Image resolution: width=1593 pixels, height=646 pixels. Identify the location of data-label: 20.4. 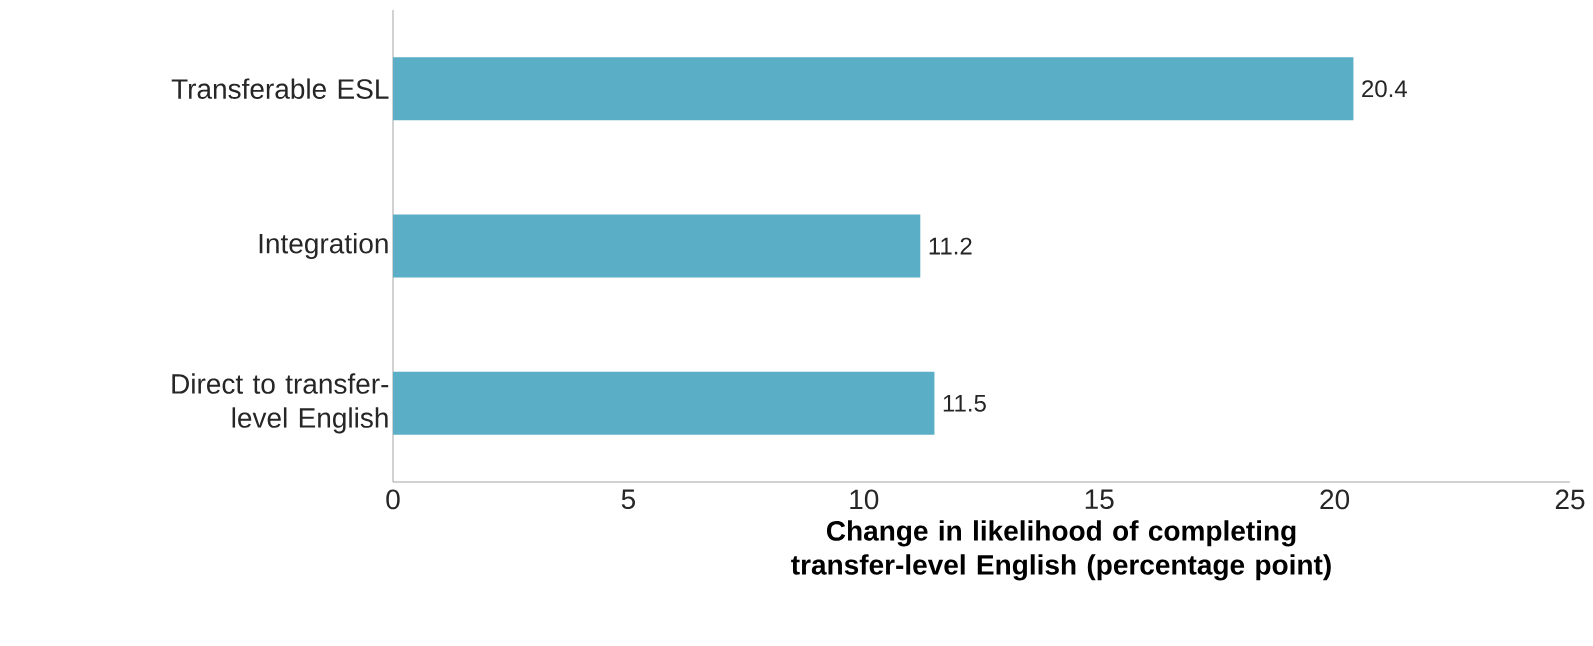
(1384, 89).